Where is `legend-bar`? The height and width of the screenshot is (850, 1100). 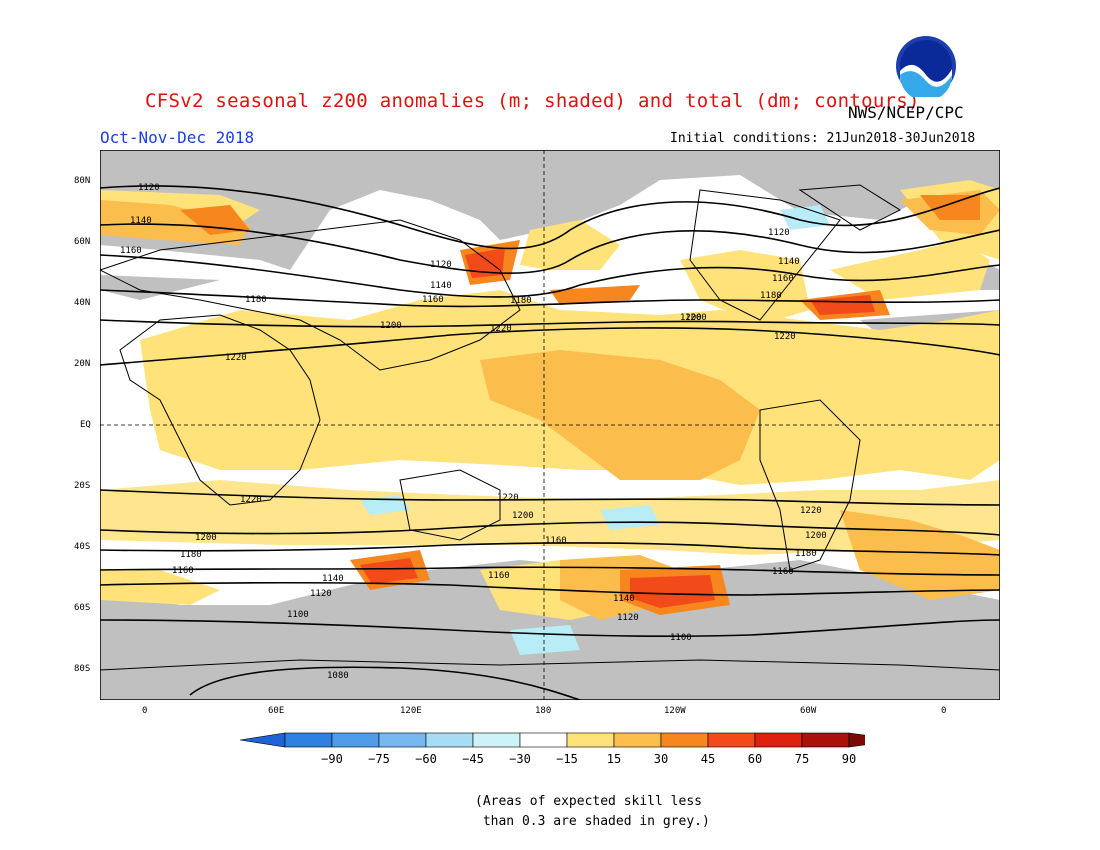
legend-bar is located at coordinates (552, 740).